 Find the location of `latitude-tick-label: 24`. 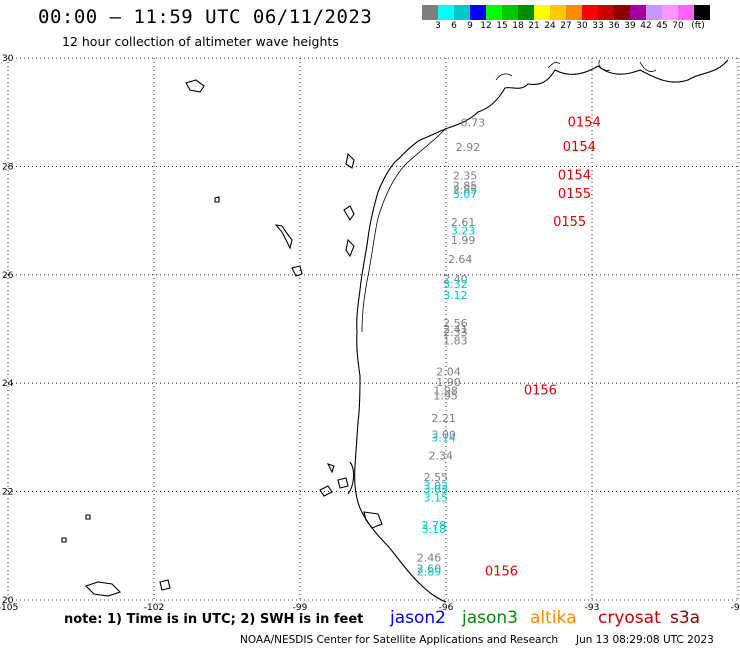

latitude-tick-label: 24 is located at coordinates (8, 384).